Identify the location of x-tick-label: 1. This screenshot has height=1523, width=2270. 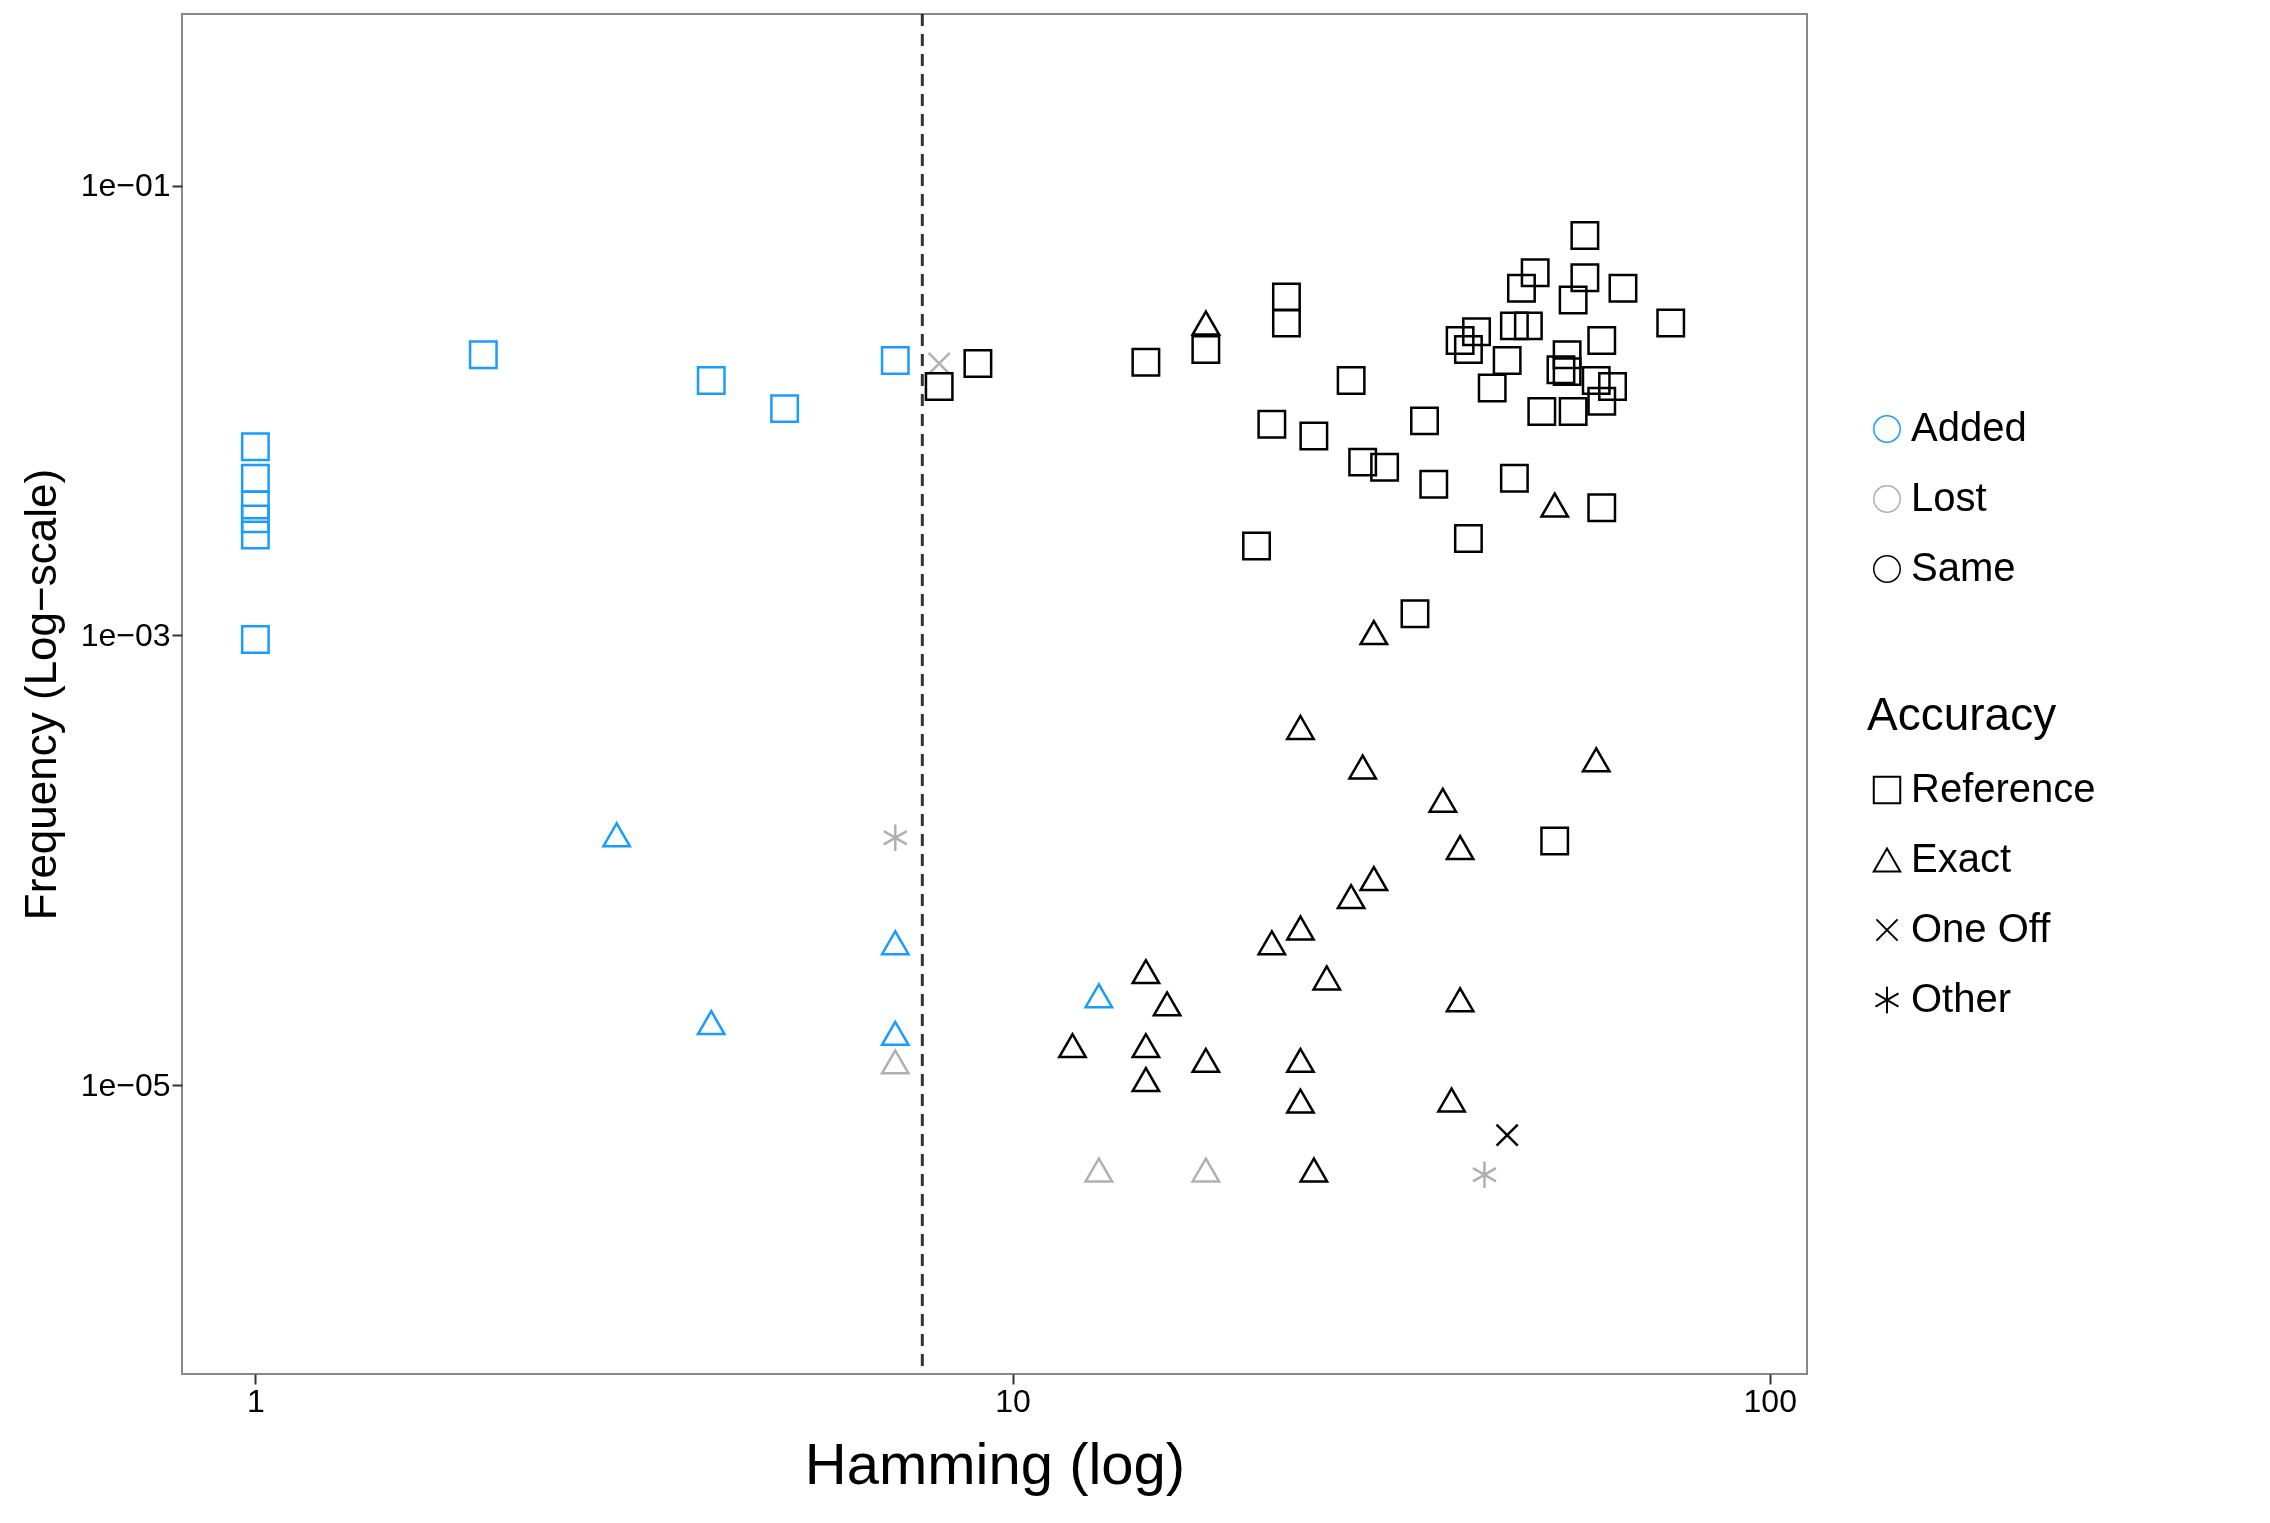
(255, 1400).